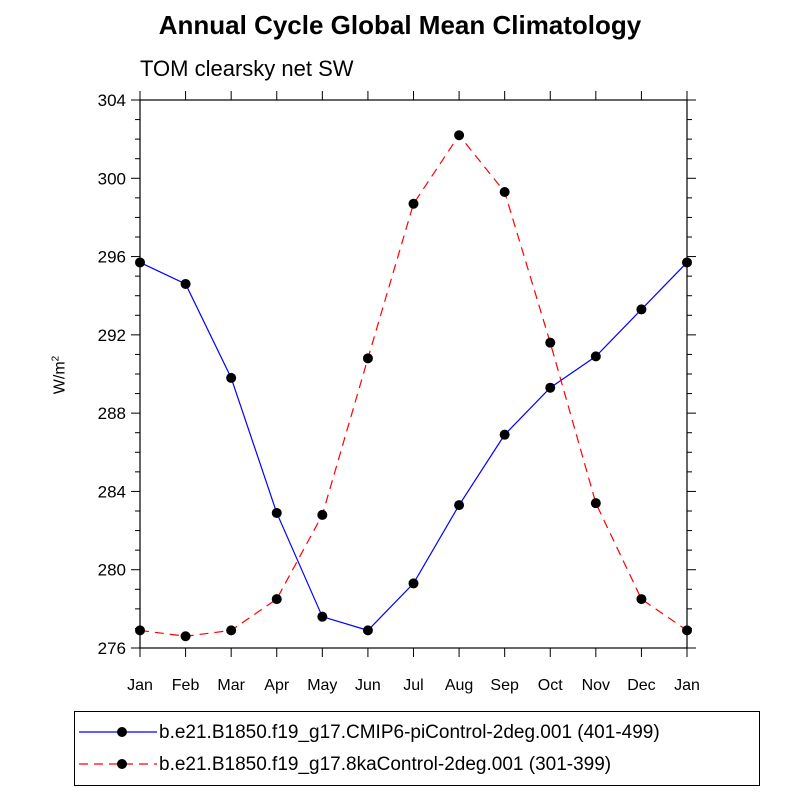 This screenshot has width=800, height=800. I want to click on y-tick-label: 280, so click(112, 570).